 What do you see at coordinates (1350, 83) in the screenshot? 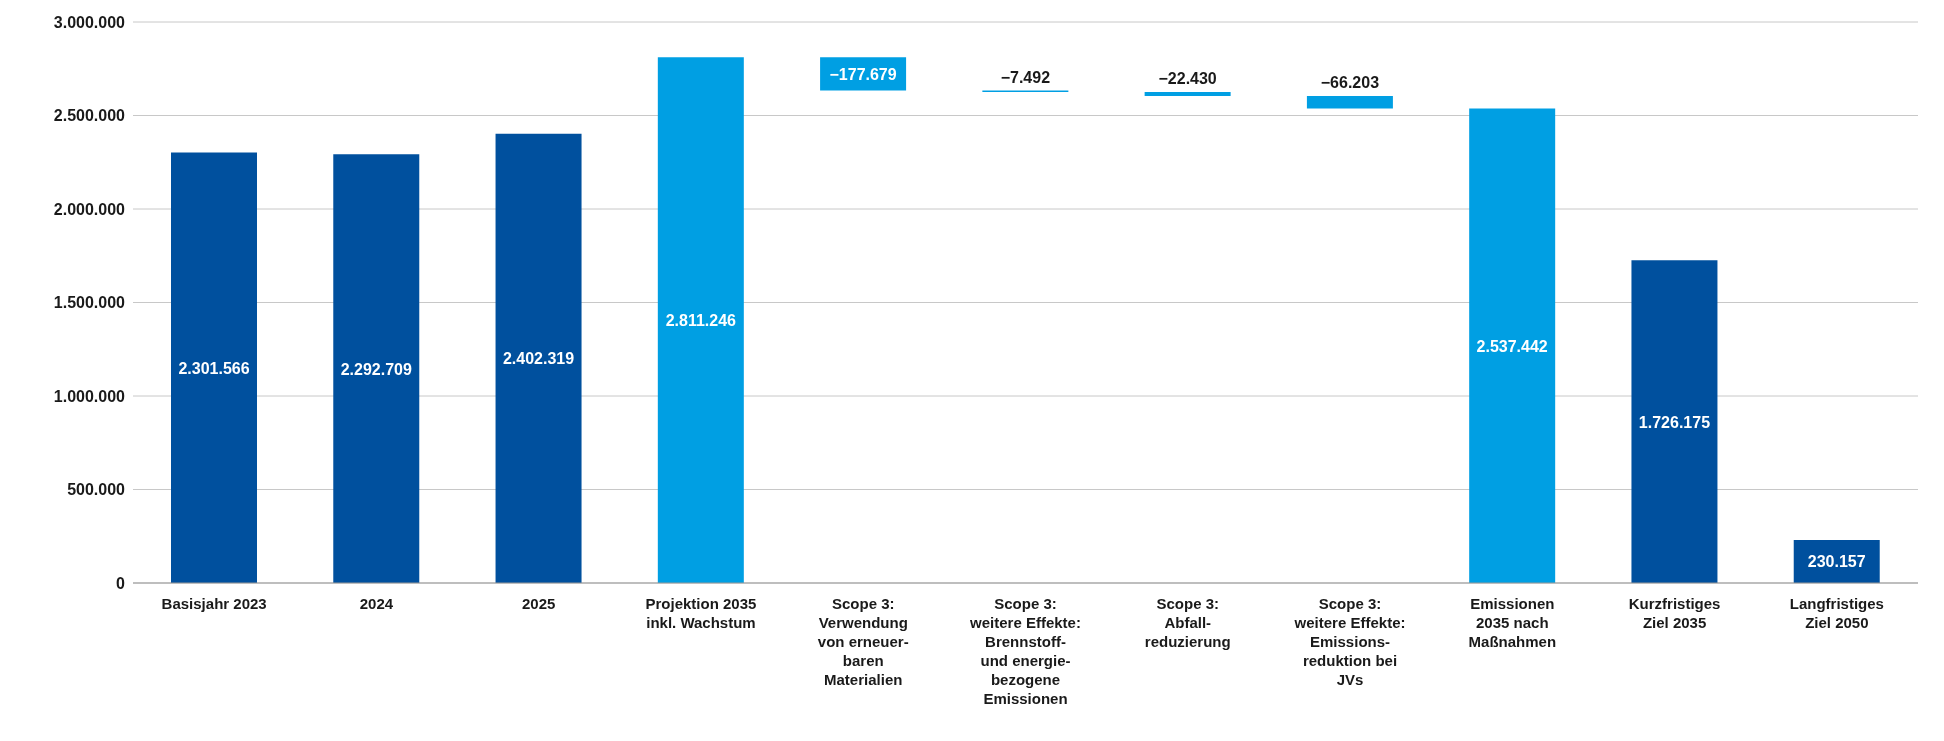
I see `data-label: −66.203` at bounding box center [1350, 83].